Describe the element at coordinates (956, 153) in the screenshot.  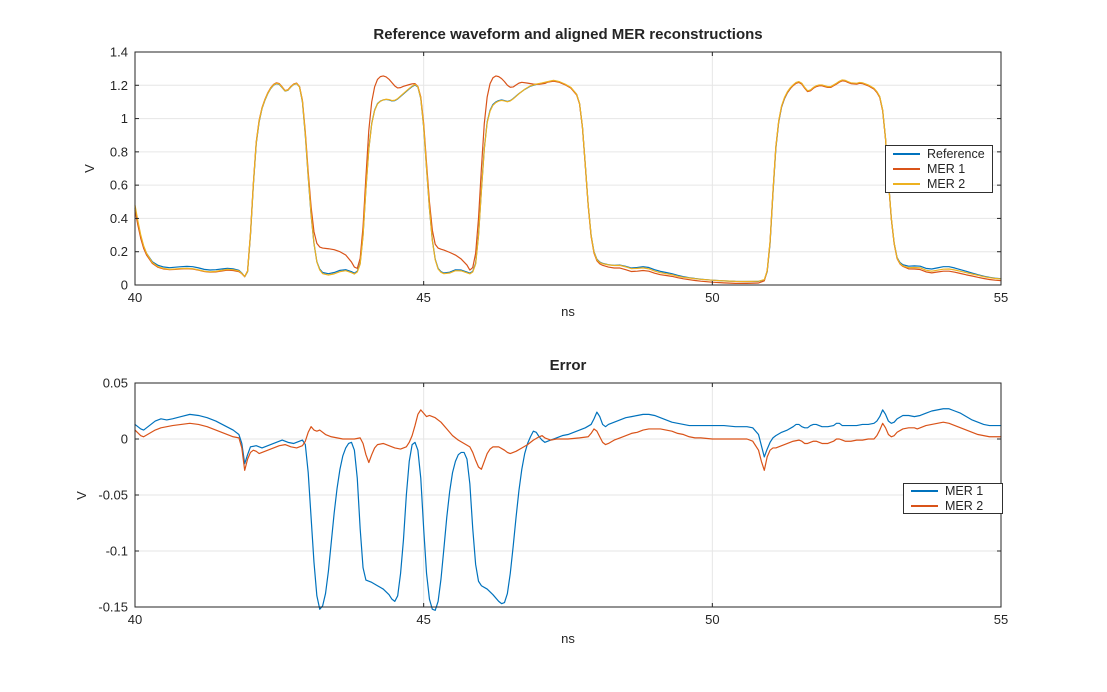
I see `legend-label: Reference` at that location.